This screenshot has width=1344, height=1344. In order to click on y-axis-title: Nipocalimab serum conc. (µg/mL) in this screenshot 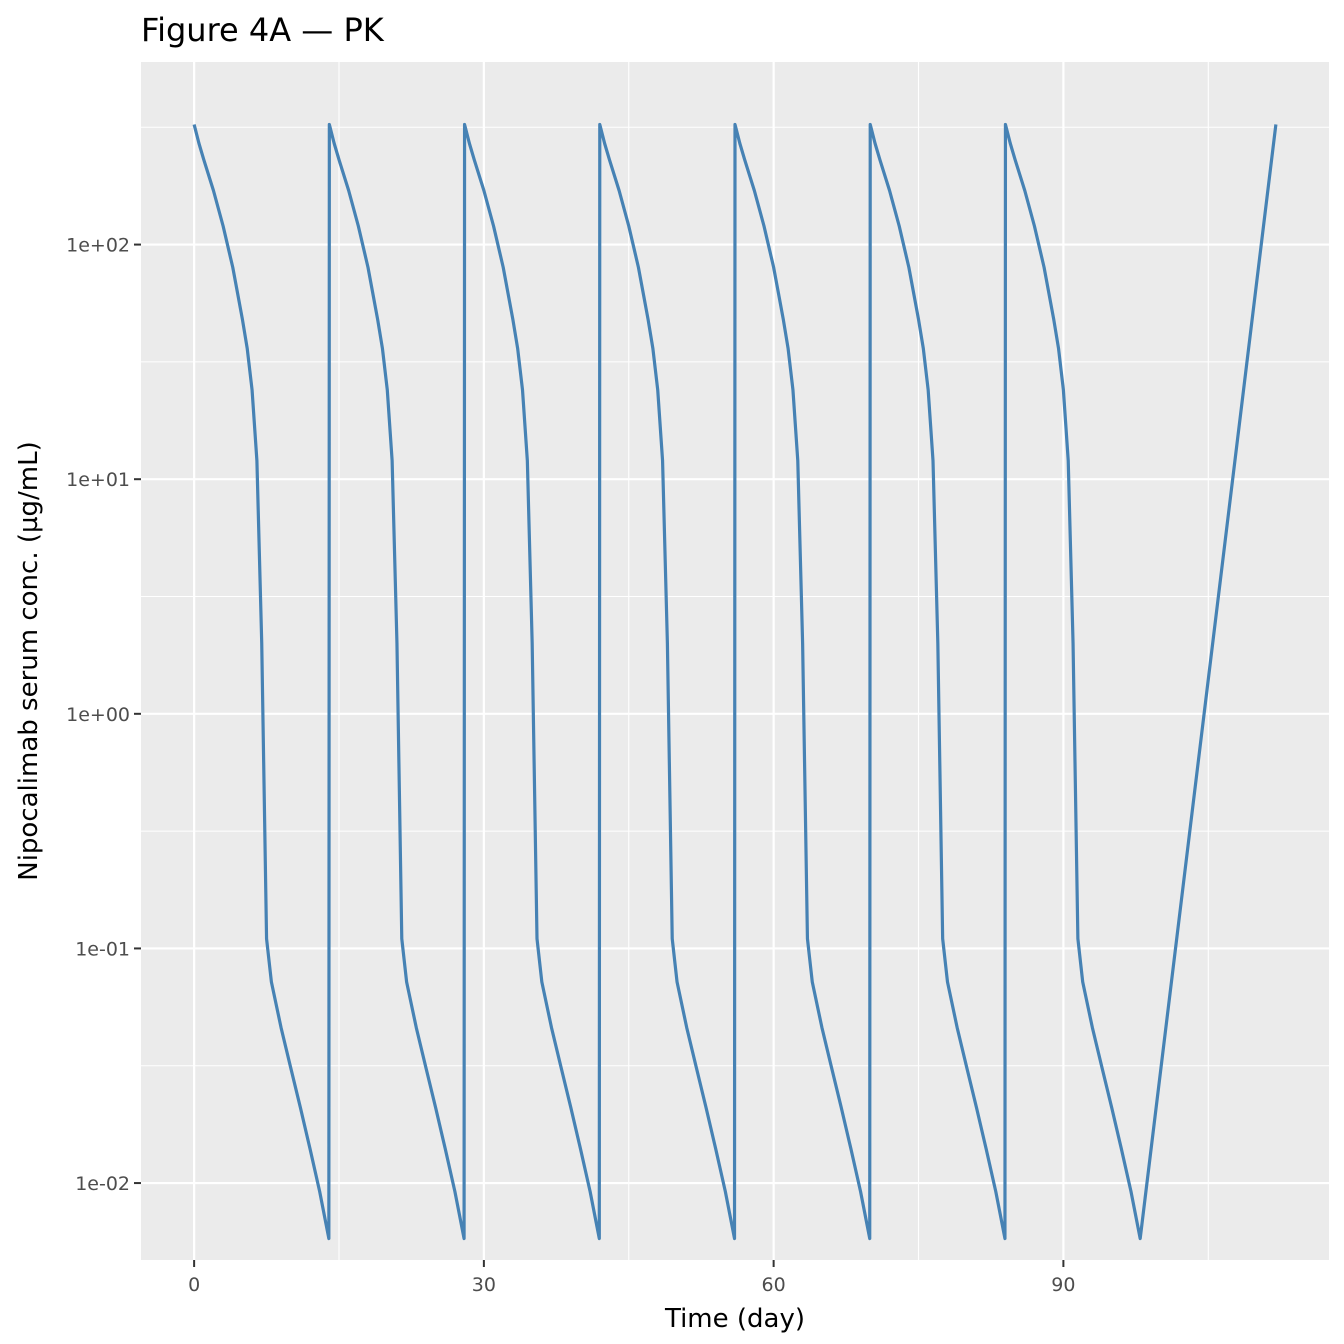, I will do `click(29, 661)`.